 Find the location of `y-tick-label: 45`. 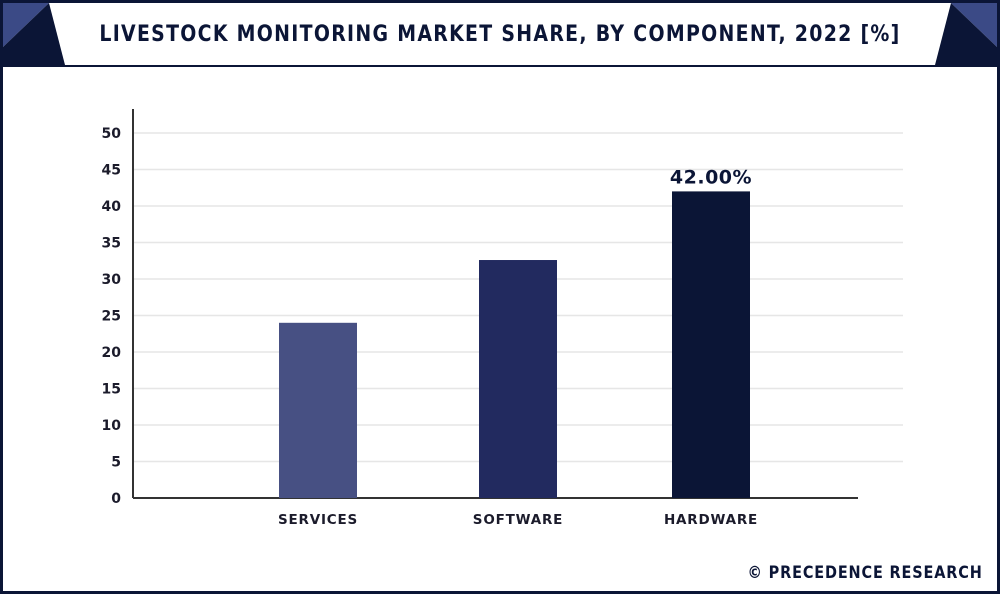

y-tick-label: 45 is located at coordinates (111, 171).